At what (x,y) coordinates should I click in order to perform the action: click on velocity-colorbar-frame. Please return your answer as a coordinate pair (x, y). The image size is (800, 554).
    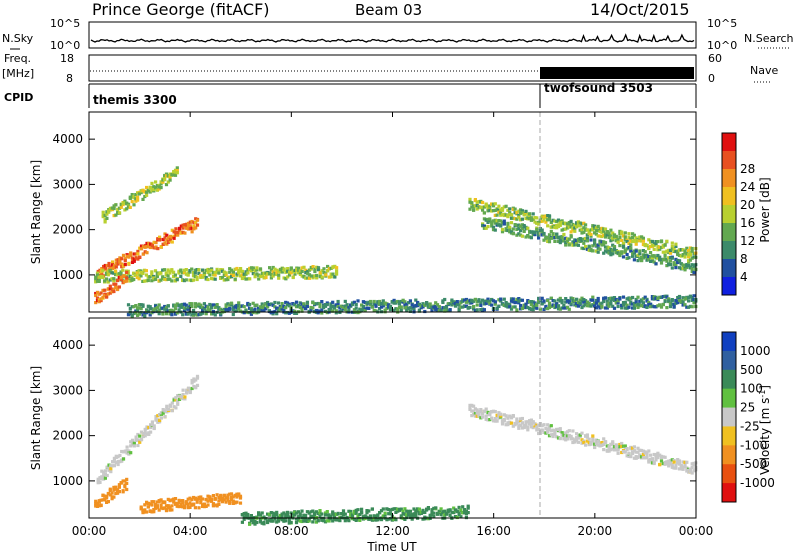
    Looking at the image, I should click on (729, 417).